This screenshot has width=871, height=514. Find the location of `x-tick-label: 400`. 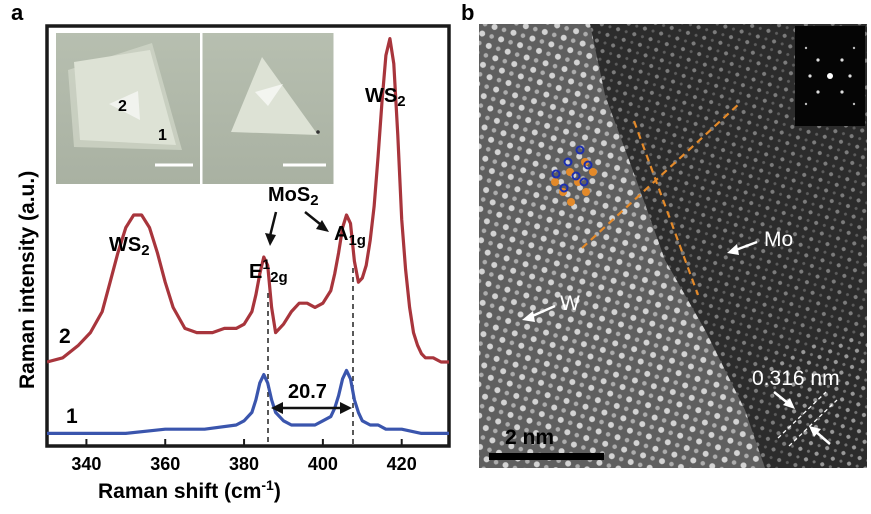

x-tick-label: 400 is located at coordinates (323, 464).